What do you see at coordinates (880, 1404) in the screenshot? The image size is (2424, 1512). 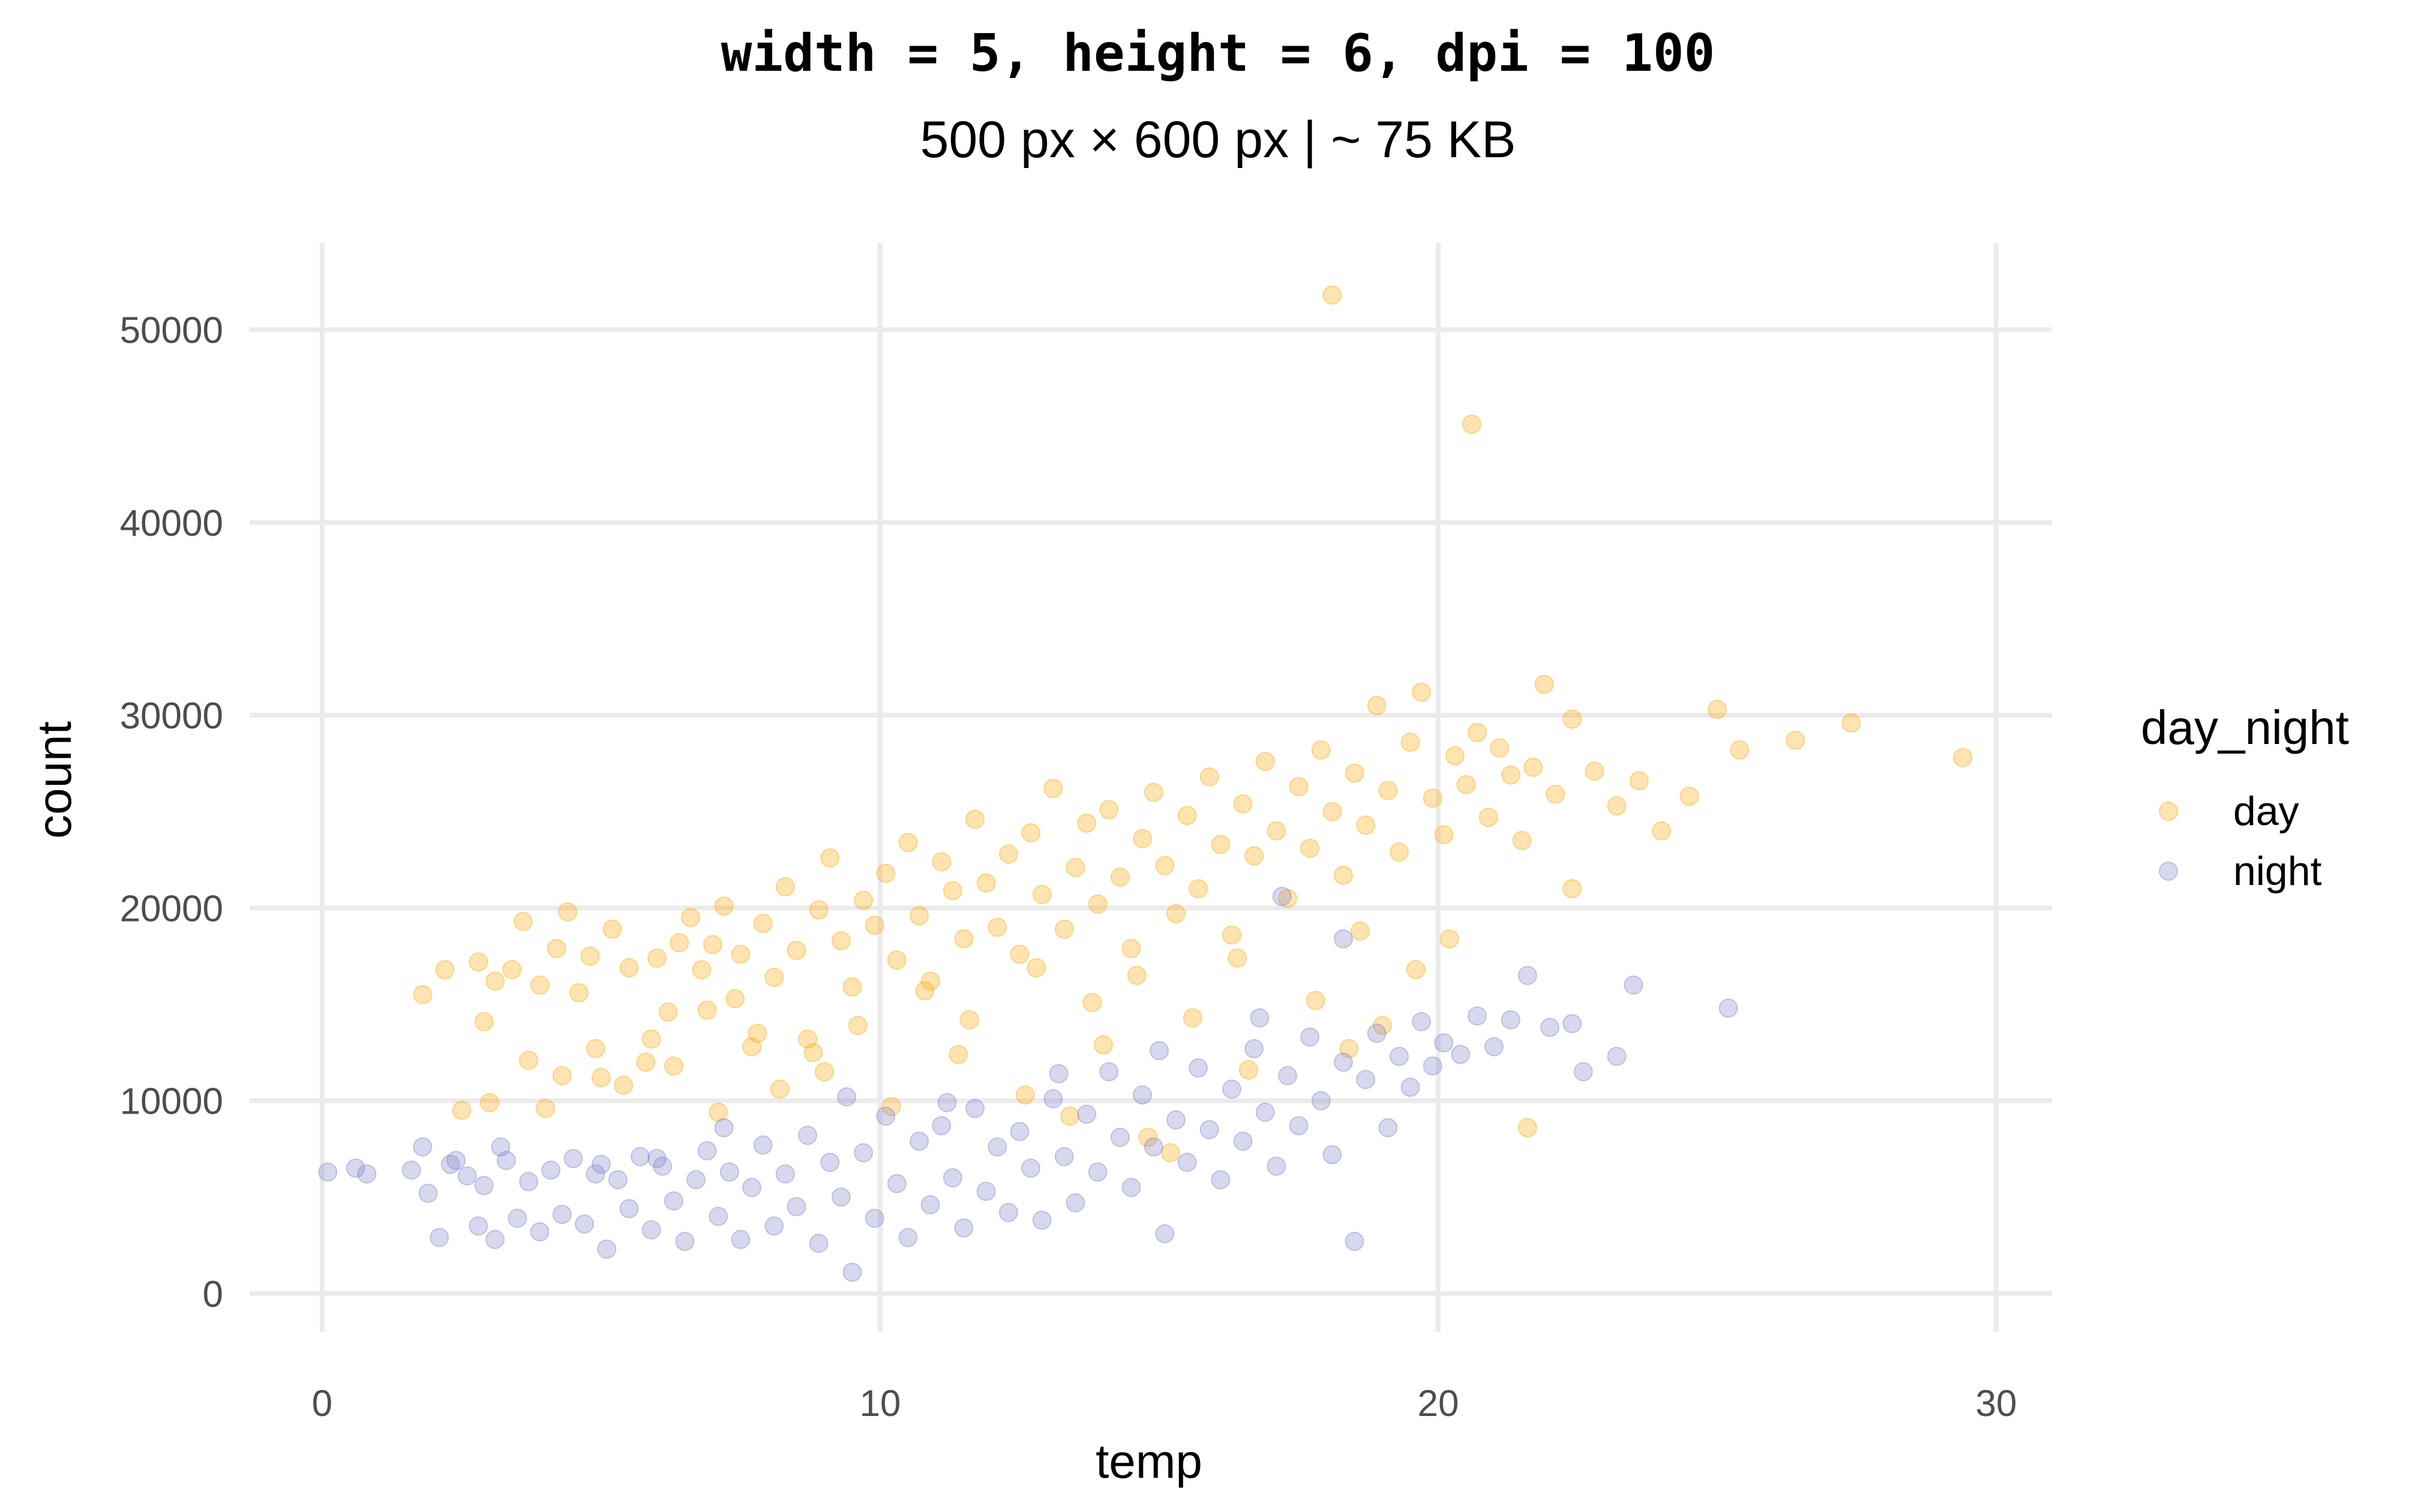 I see `x-tick-label: 10` at bounding box center [880, 1404].